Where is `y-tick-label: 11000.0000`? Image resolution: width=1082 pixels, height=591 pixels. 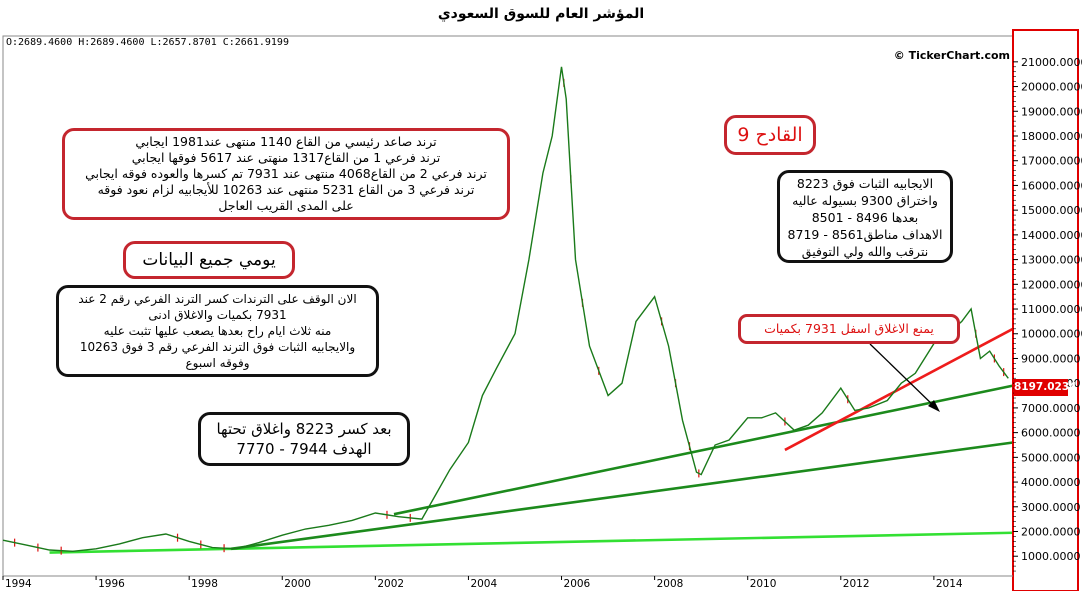
y-tick-label: 11000.0000 is located at coordinates (1051, 309).